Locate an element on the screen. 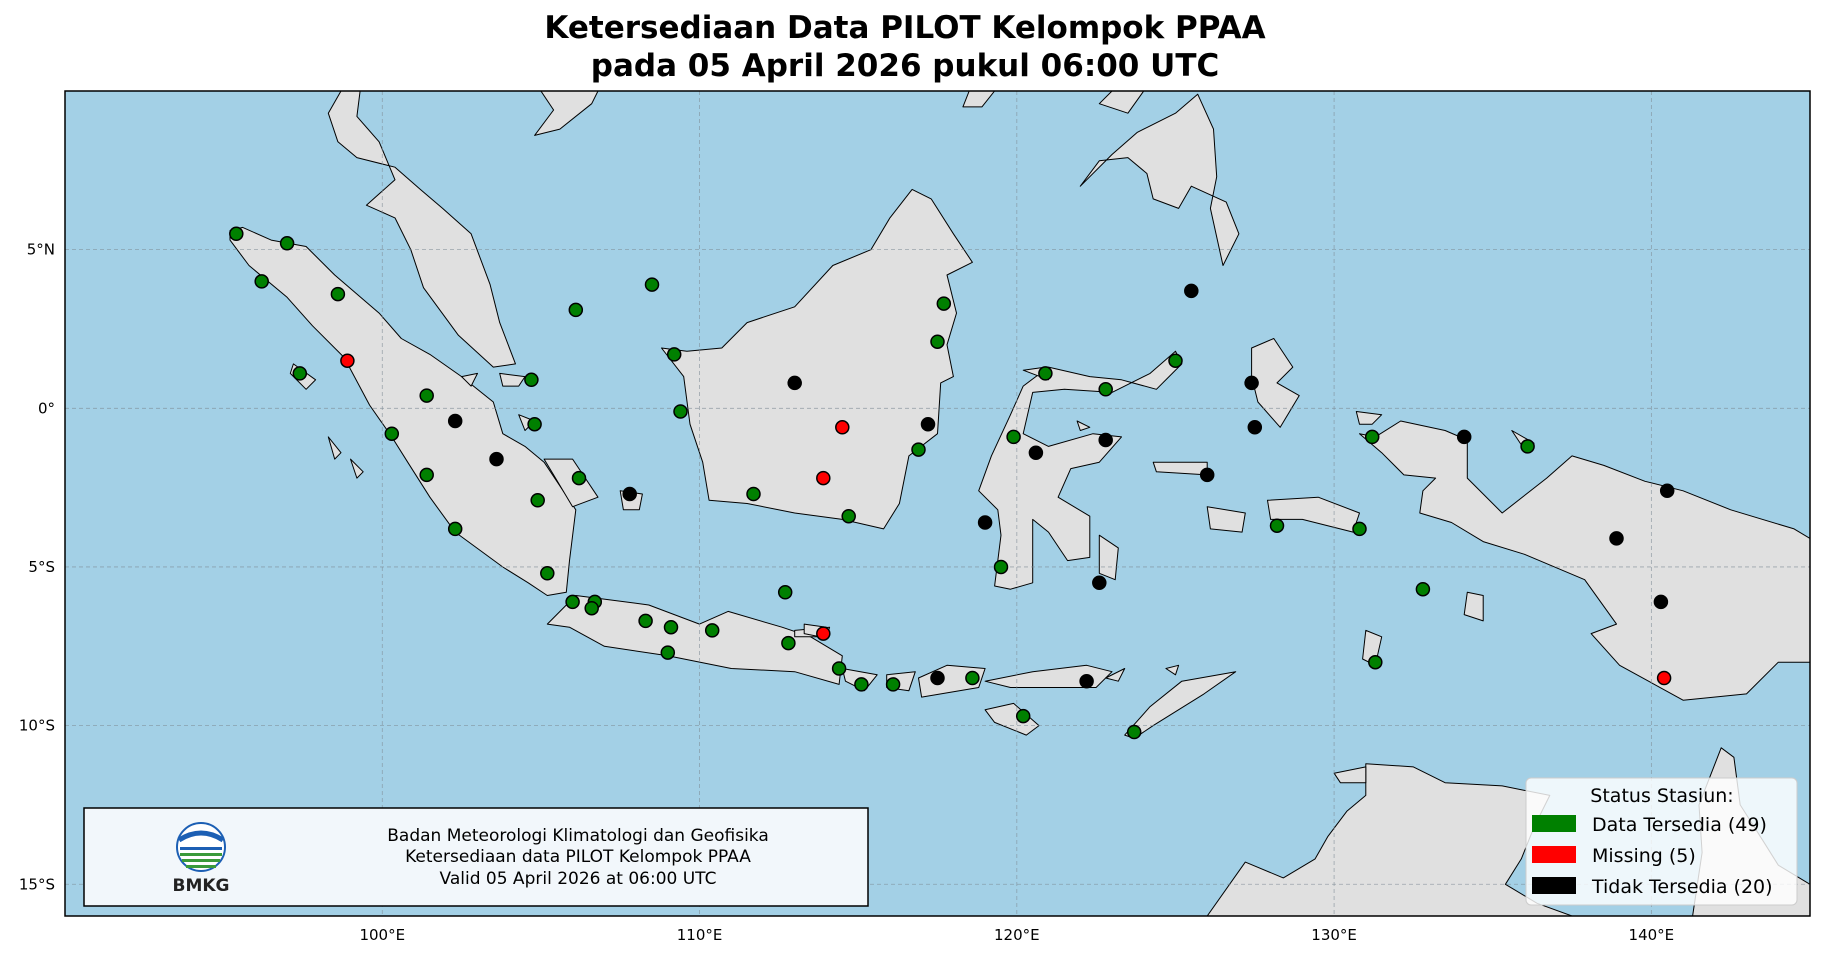  legend-title: Status Stasiun: is located at coordinates (1661, 796).